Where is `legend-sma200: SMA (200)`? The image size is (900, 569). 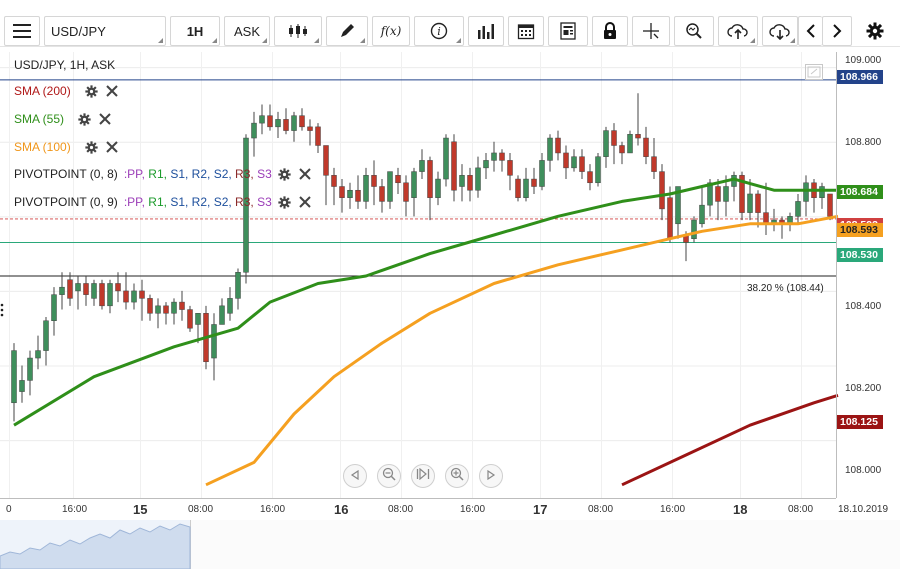 legend-sma200: SMA (200) is located at coordinates (66, 91).